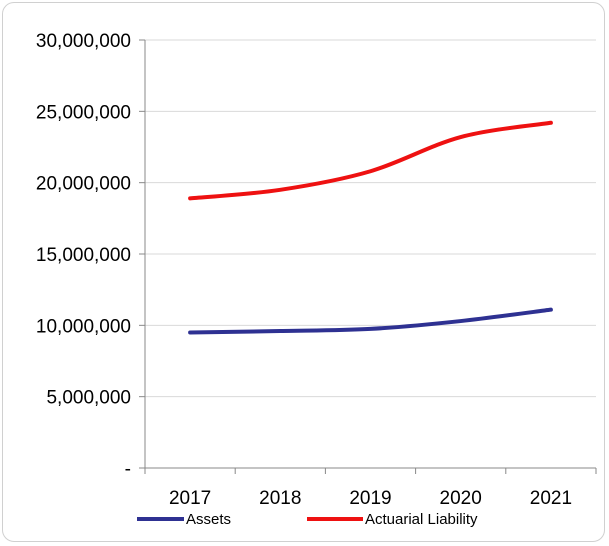 Image resolution: width=609 pixels, height=546 pixels. Describe the element at coordinates (83, 112) in the screenshot. I see `y-tick-label: 25,000,000` at that location.